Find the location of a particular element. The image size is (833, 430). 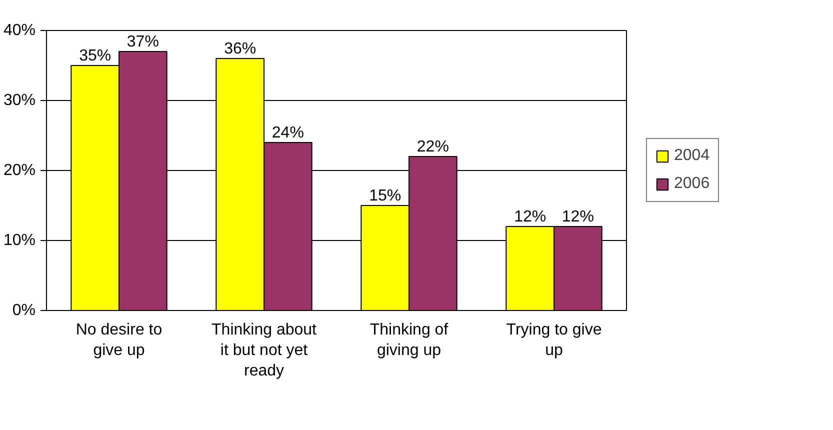

data-label: 35% is located at coordinates (95, 56).